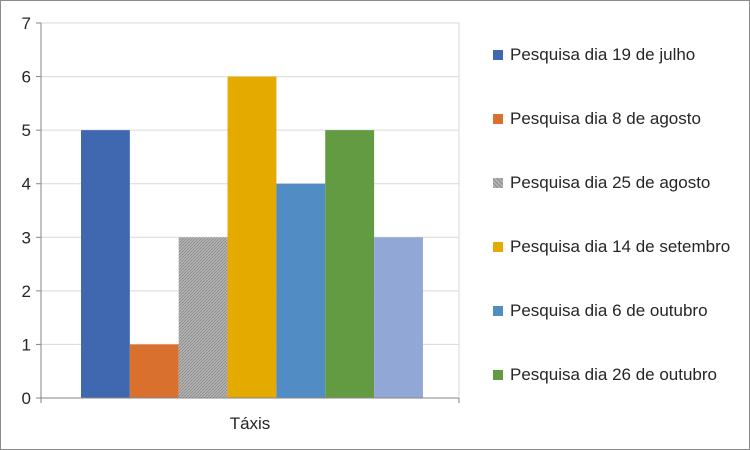 The height and width of the screenshot is (450, 750). I want to click on legend-item: Pesquisa dia 26 de outubro, so click(618, 395).